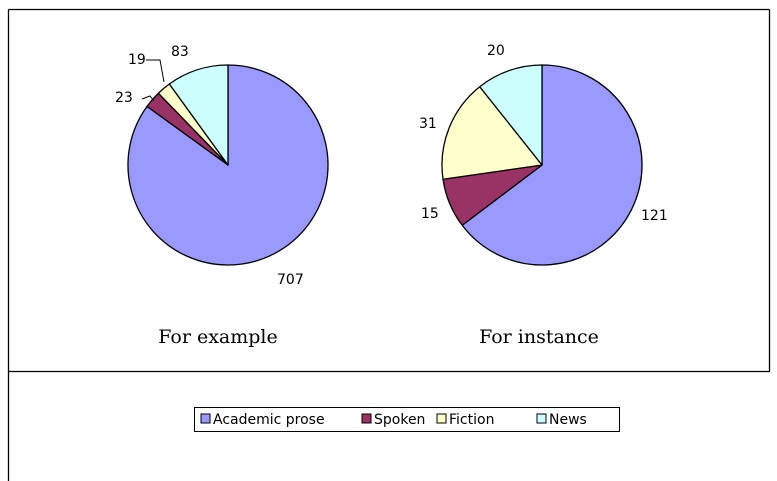  I want to click on legend-swatch-spoken, so click(366, 418).